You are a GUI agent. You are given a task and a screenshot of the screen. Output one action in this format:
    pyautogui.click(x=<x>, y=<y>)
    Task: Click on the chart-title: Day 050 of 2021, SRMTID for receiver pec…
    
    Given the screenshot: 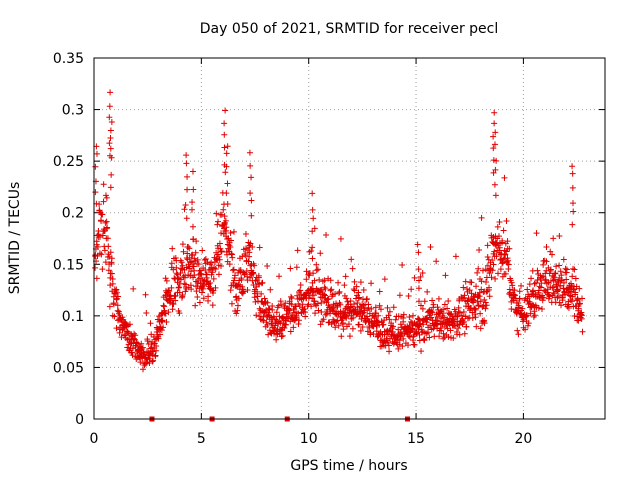 What is the action you would take?
    pyautogui.click(x=349, y=29)
    